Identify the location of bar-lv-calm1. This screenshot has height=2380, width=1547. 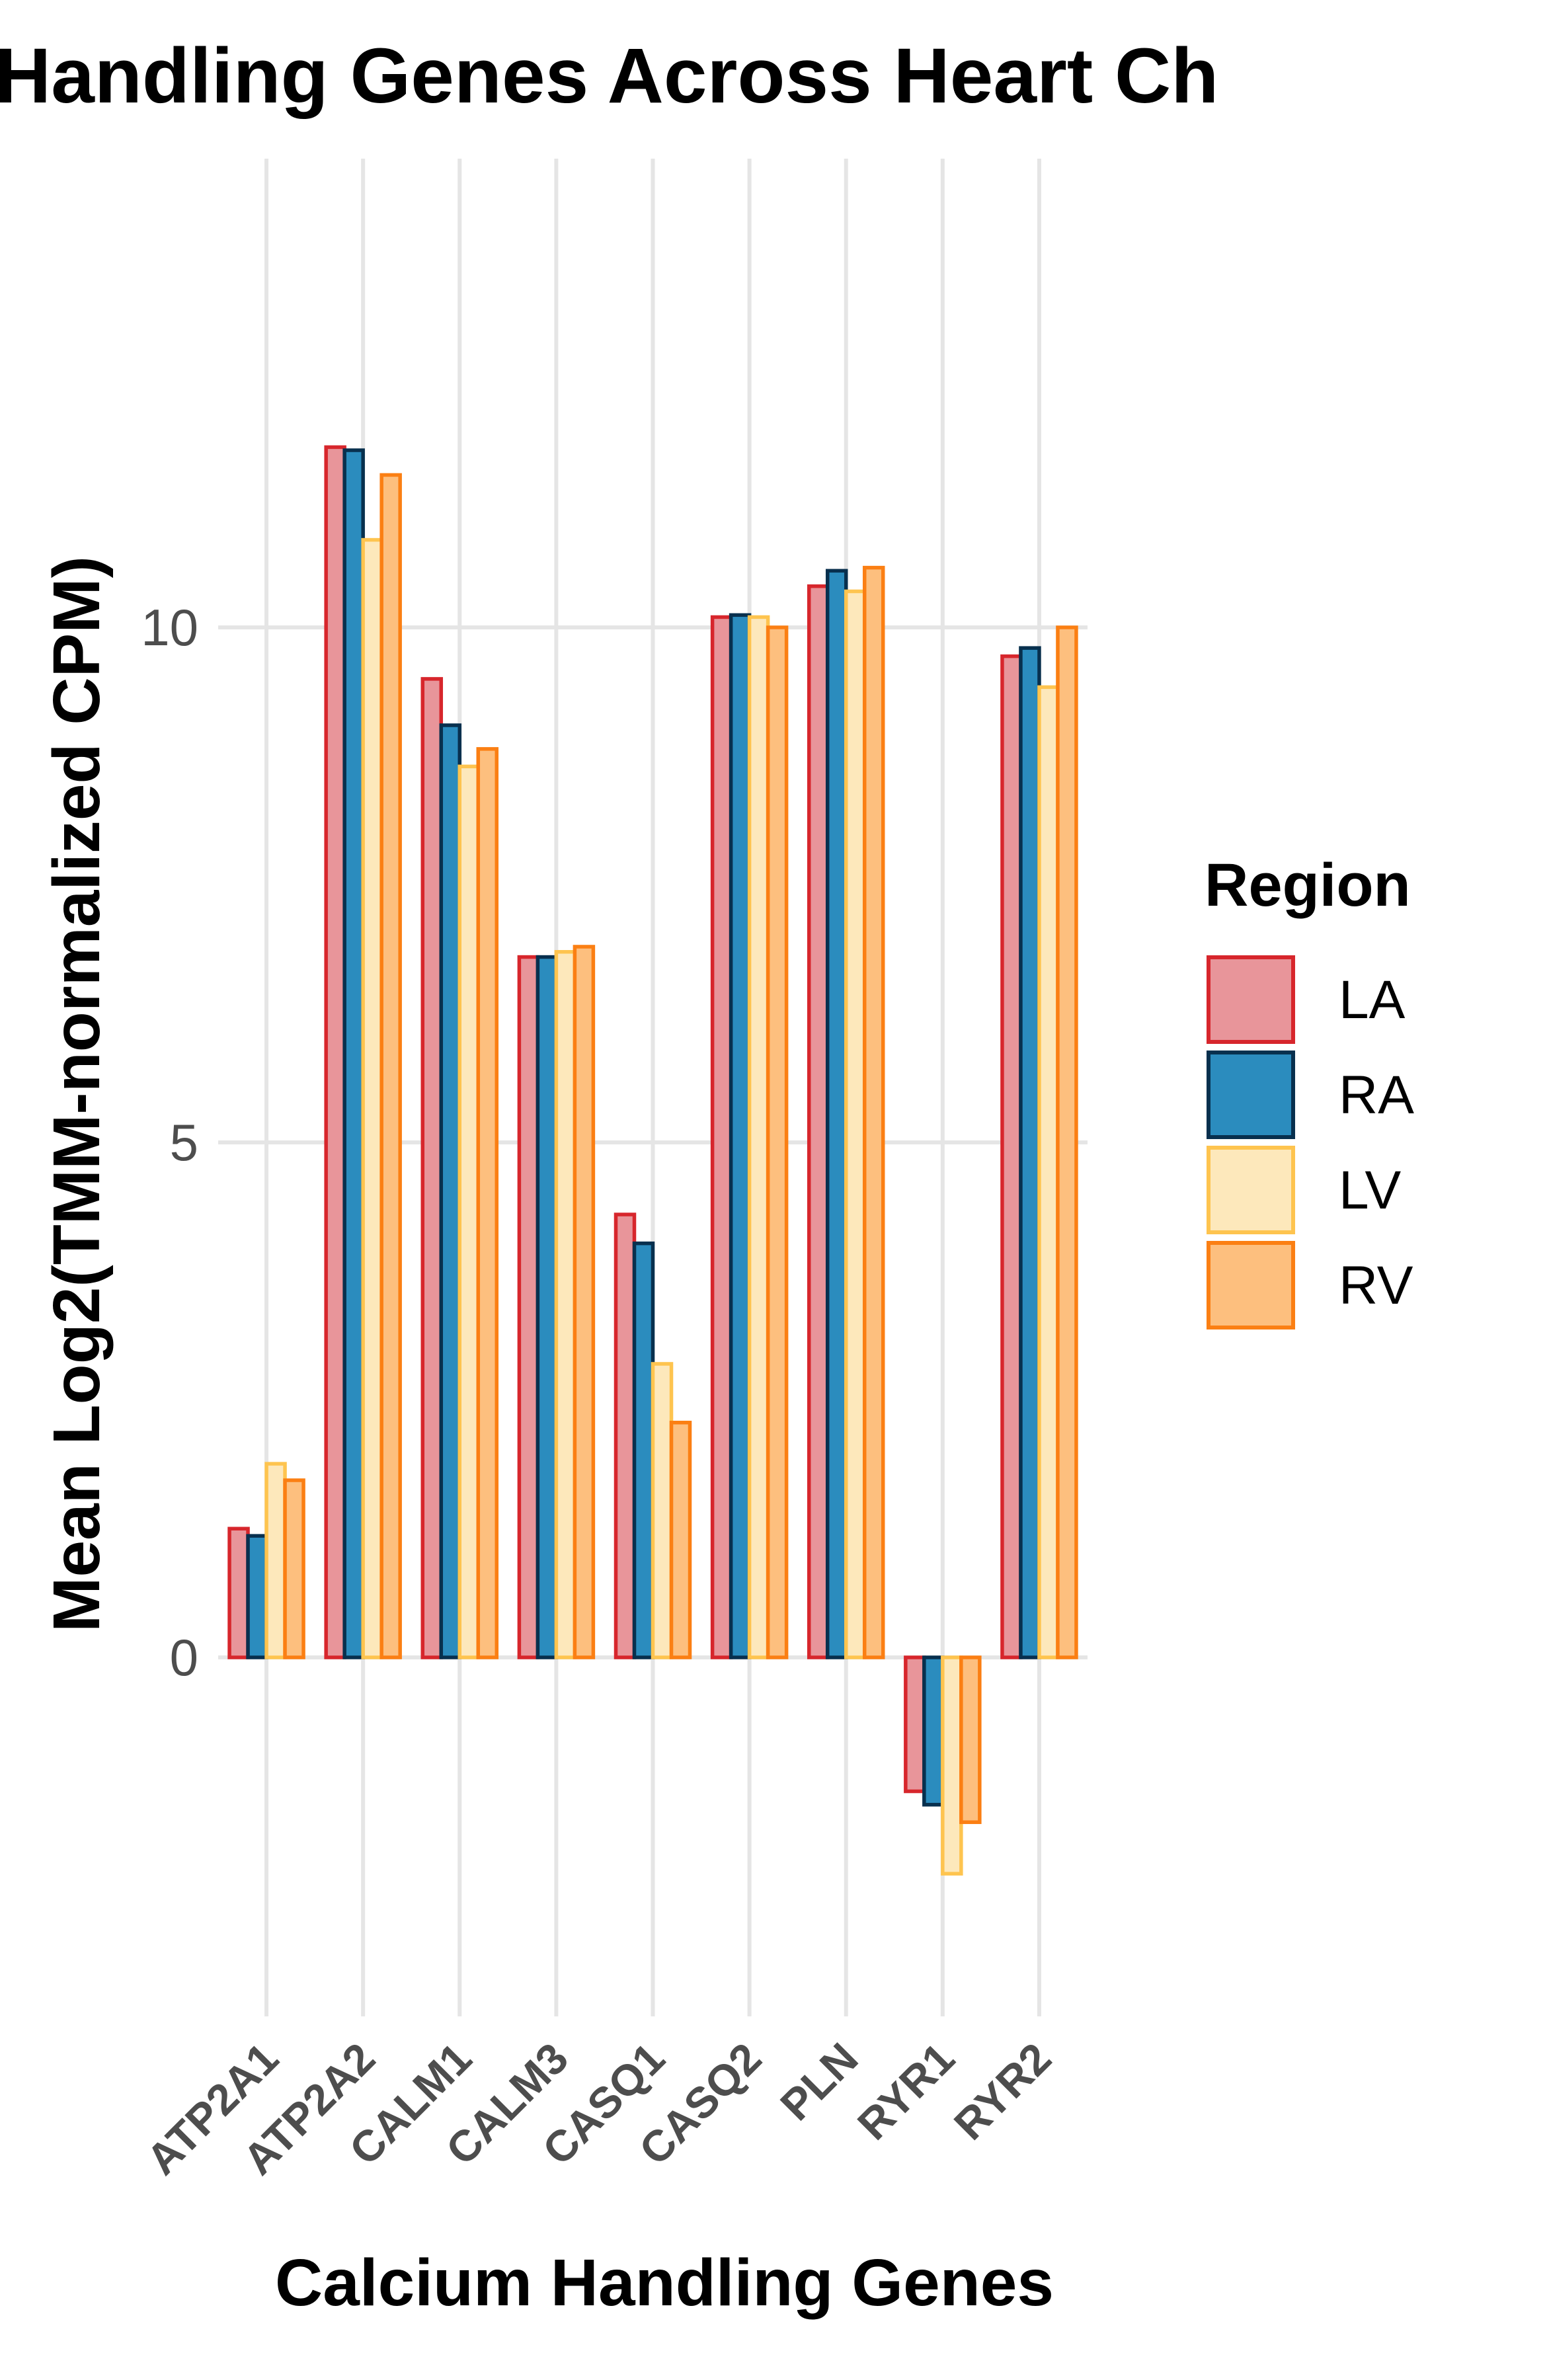
(469, 1211).